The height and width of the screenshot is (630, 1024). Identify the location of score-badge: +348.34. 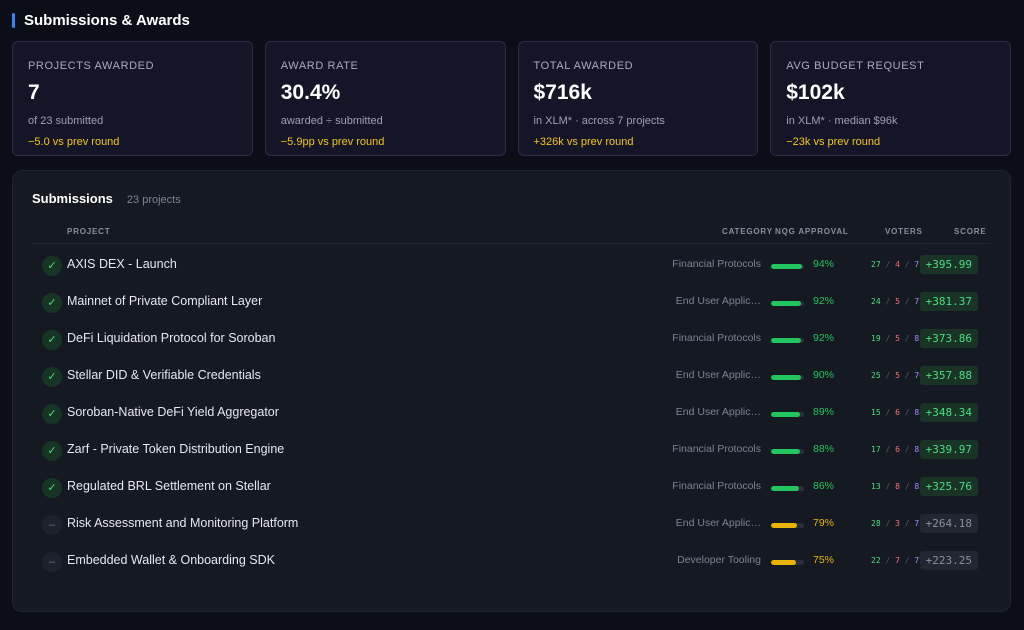
(948, 412).